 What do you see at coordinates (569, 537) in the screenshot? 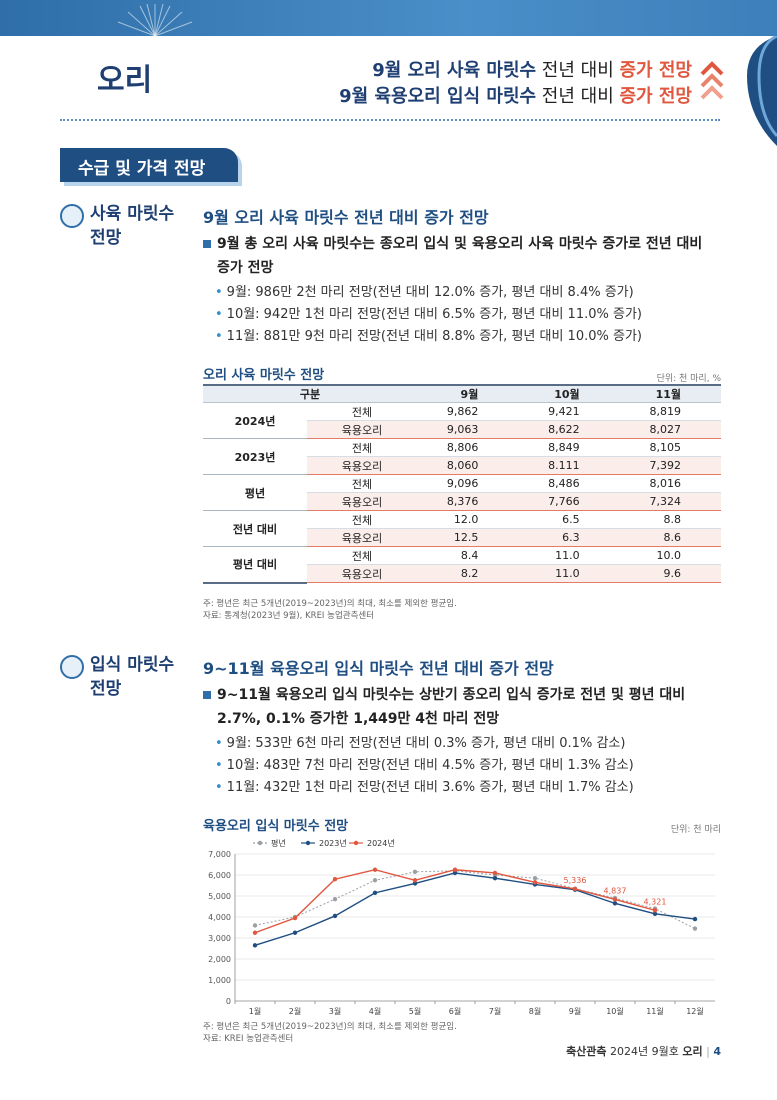
I see `table-cell: 6.3` at bounding box center [569, 537].